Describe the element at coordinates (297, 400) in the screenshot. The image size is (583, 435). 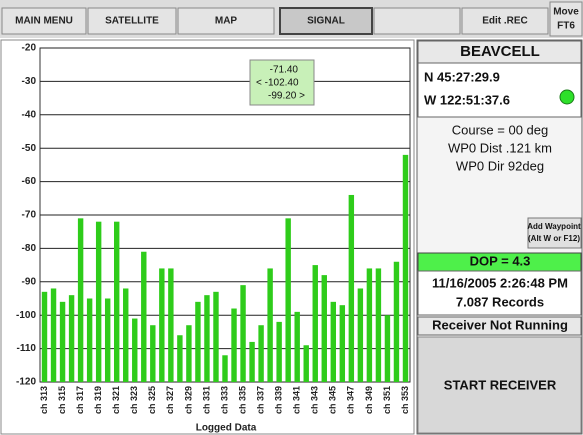
I see `x-tick-label: ch 341` at that location.